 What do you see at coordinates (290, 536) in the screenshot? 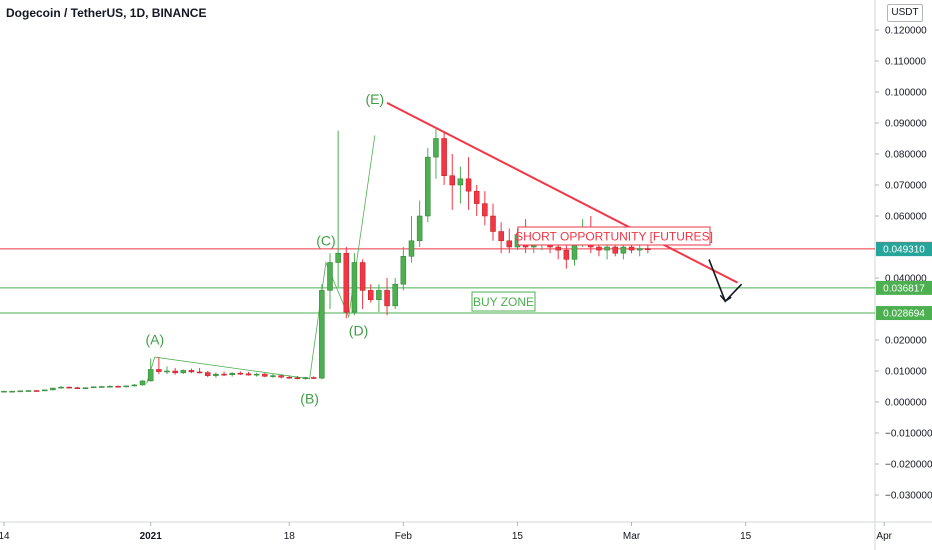
I see `x-tick-label: 18` at bounding box center [290, 536].